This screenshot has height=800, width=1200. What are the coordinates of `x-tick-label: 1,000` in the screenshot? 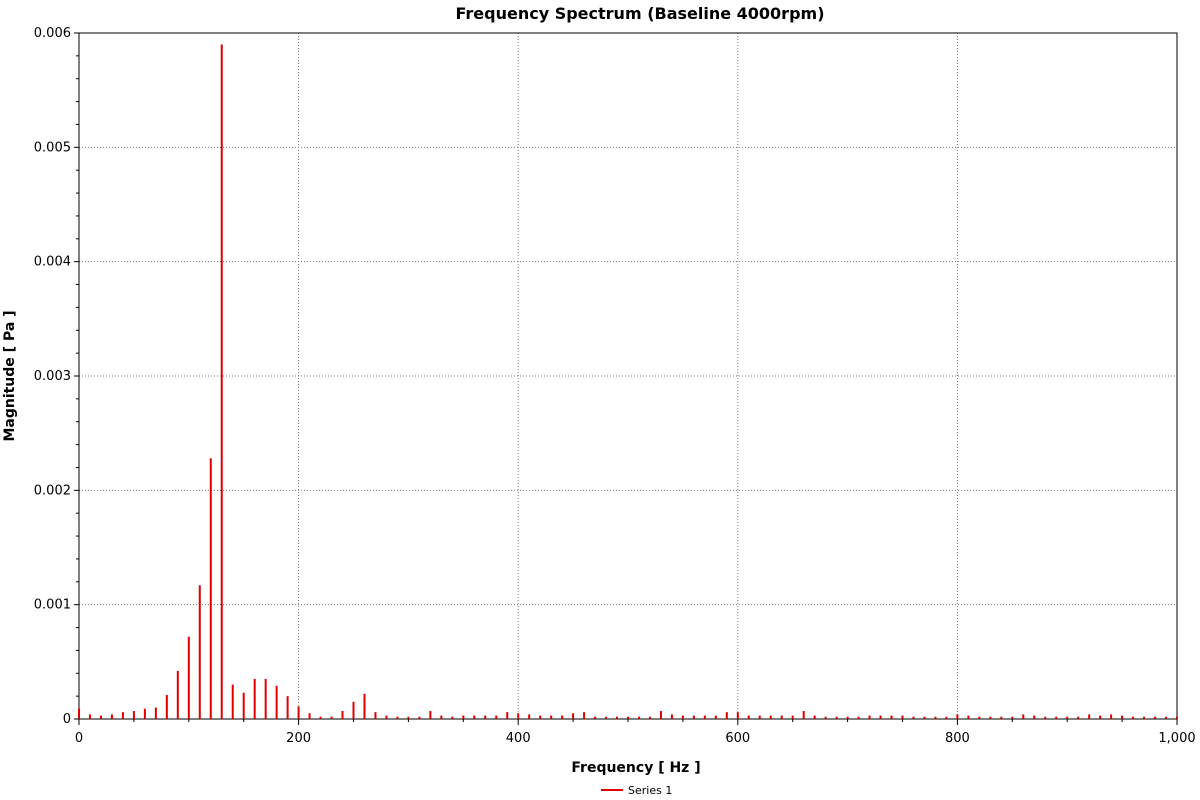 It's located at (1176, 738).